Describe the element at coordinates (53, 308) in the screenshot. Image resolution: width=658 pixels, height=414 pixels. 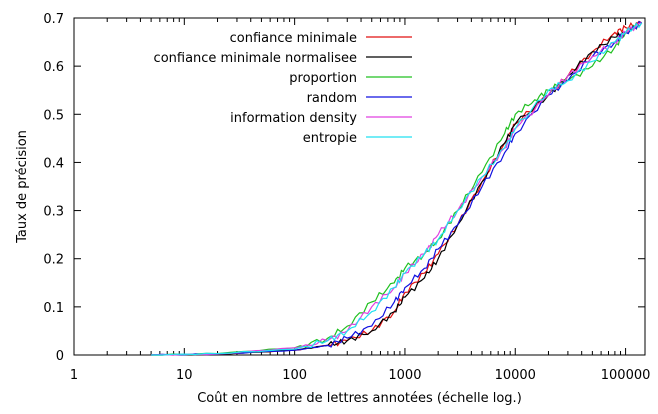
I see `y-tick-label: 0.1` at that location.